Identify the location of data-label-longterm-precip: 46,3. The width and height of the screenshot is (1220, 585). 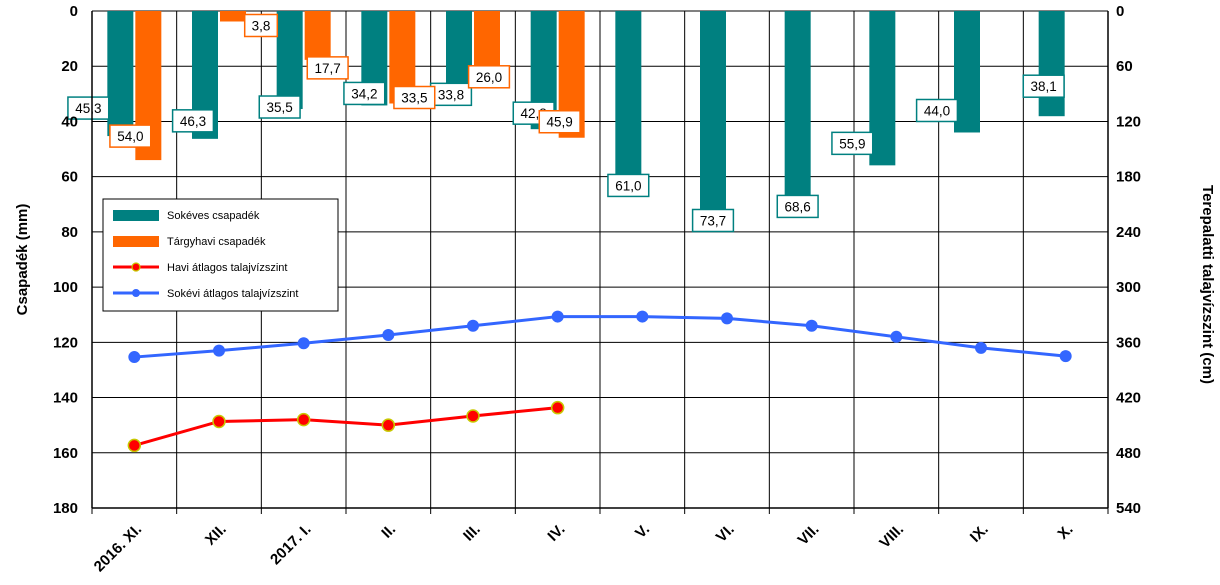
(193, 121).